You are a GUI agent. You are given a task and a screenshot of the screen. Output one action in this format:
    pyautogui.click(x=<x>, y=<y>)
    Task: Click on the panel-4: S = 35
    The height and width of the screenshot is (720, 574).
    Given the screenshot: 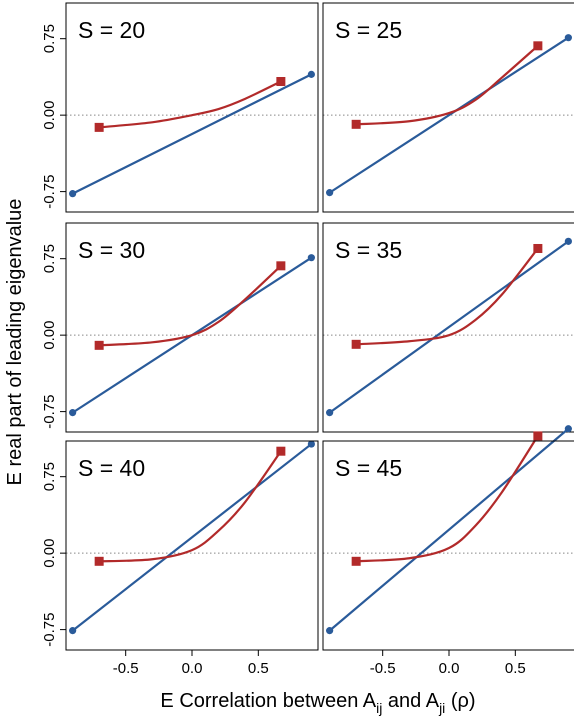 What is the action you would take?
    pyautogui.click(x=448, y=327)
    